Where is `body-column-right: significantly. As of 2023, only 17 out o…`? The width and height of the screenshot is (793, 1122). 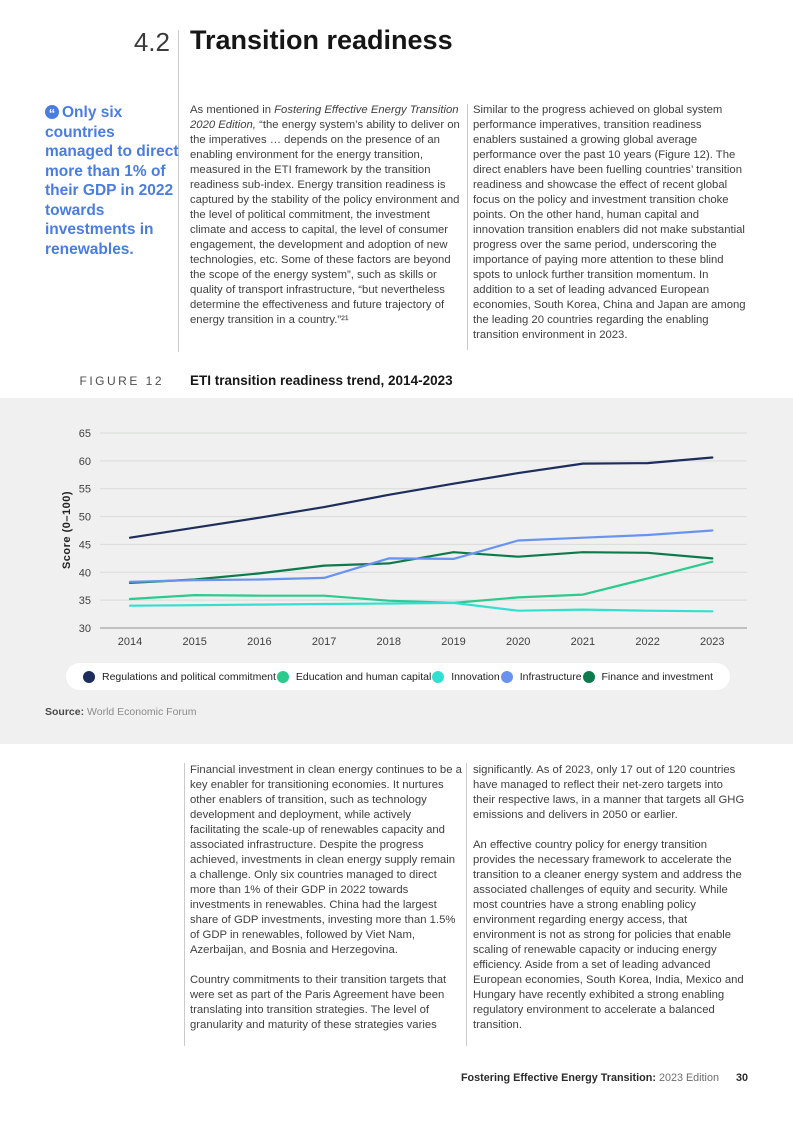
body-column-right: significantly. As of 2023, only 17 out o… is located at coordinates (609, 905).